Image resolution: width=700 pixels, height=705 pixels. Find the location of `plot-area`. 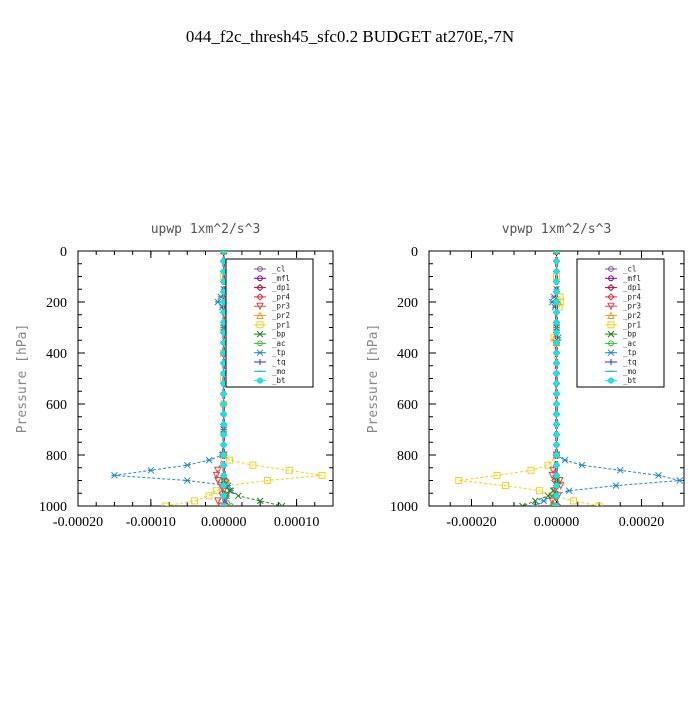

plot-area is located at coordinates (218, 378).